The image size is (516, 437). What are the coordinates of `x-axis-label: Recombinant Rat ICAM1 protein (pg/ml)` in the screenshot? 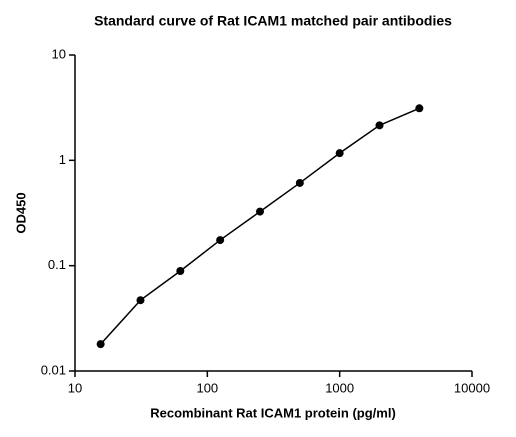 It's located at (273, 412).